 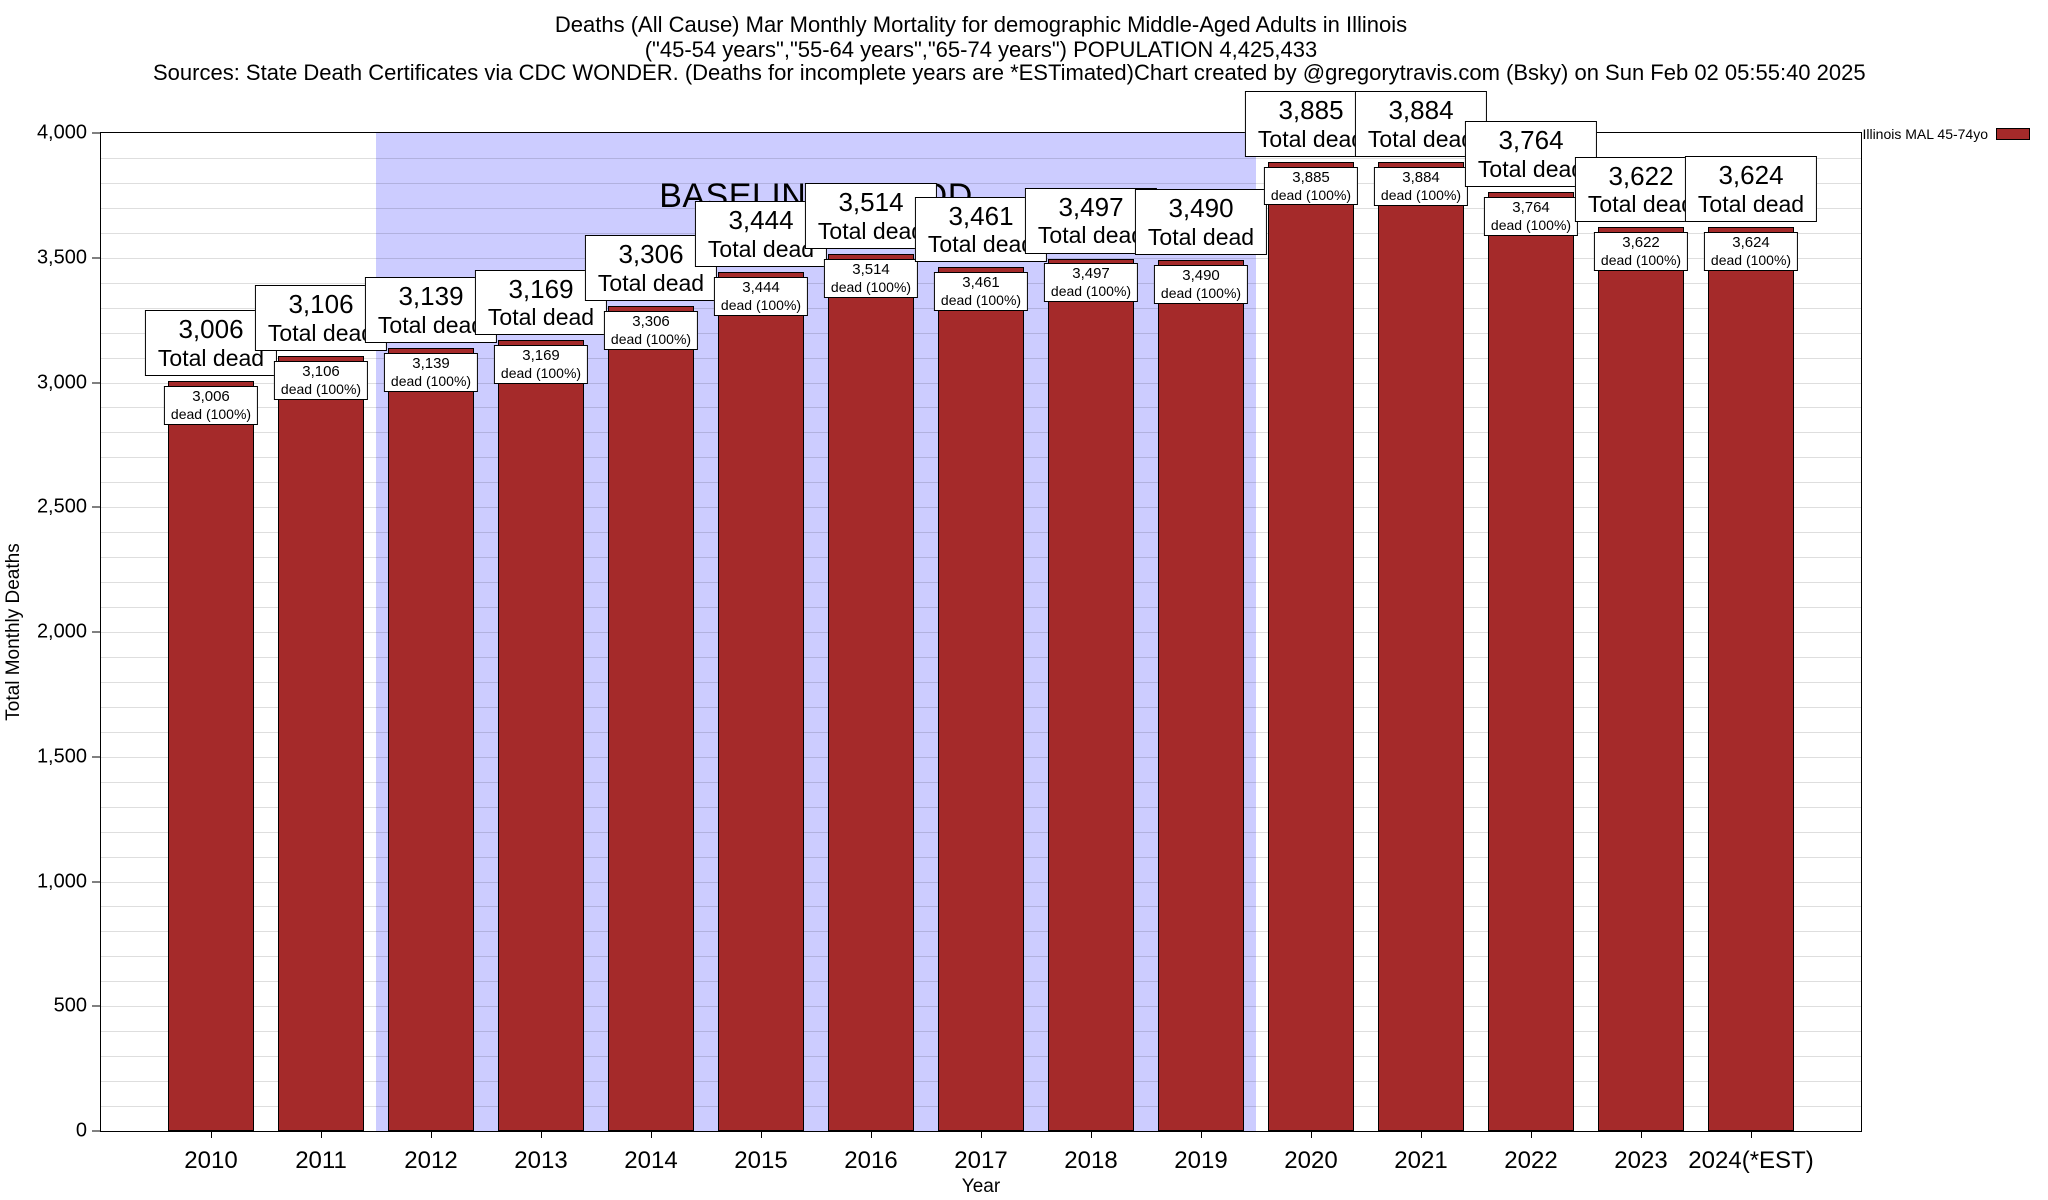 I want to click on bar-inner-label-2015: 3,444 dead (100%), so click(x=761, y=296).